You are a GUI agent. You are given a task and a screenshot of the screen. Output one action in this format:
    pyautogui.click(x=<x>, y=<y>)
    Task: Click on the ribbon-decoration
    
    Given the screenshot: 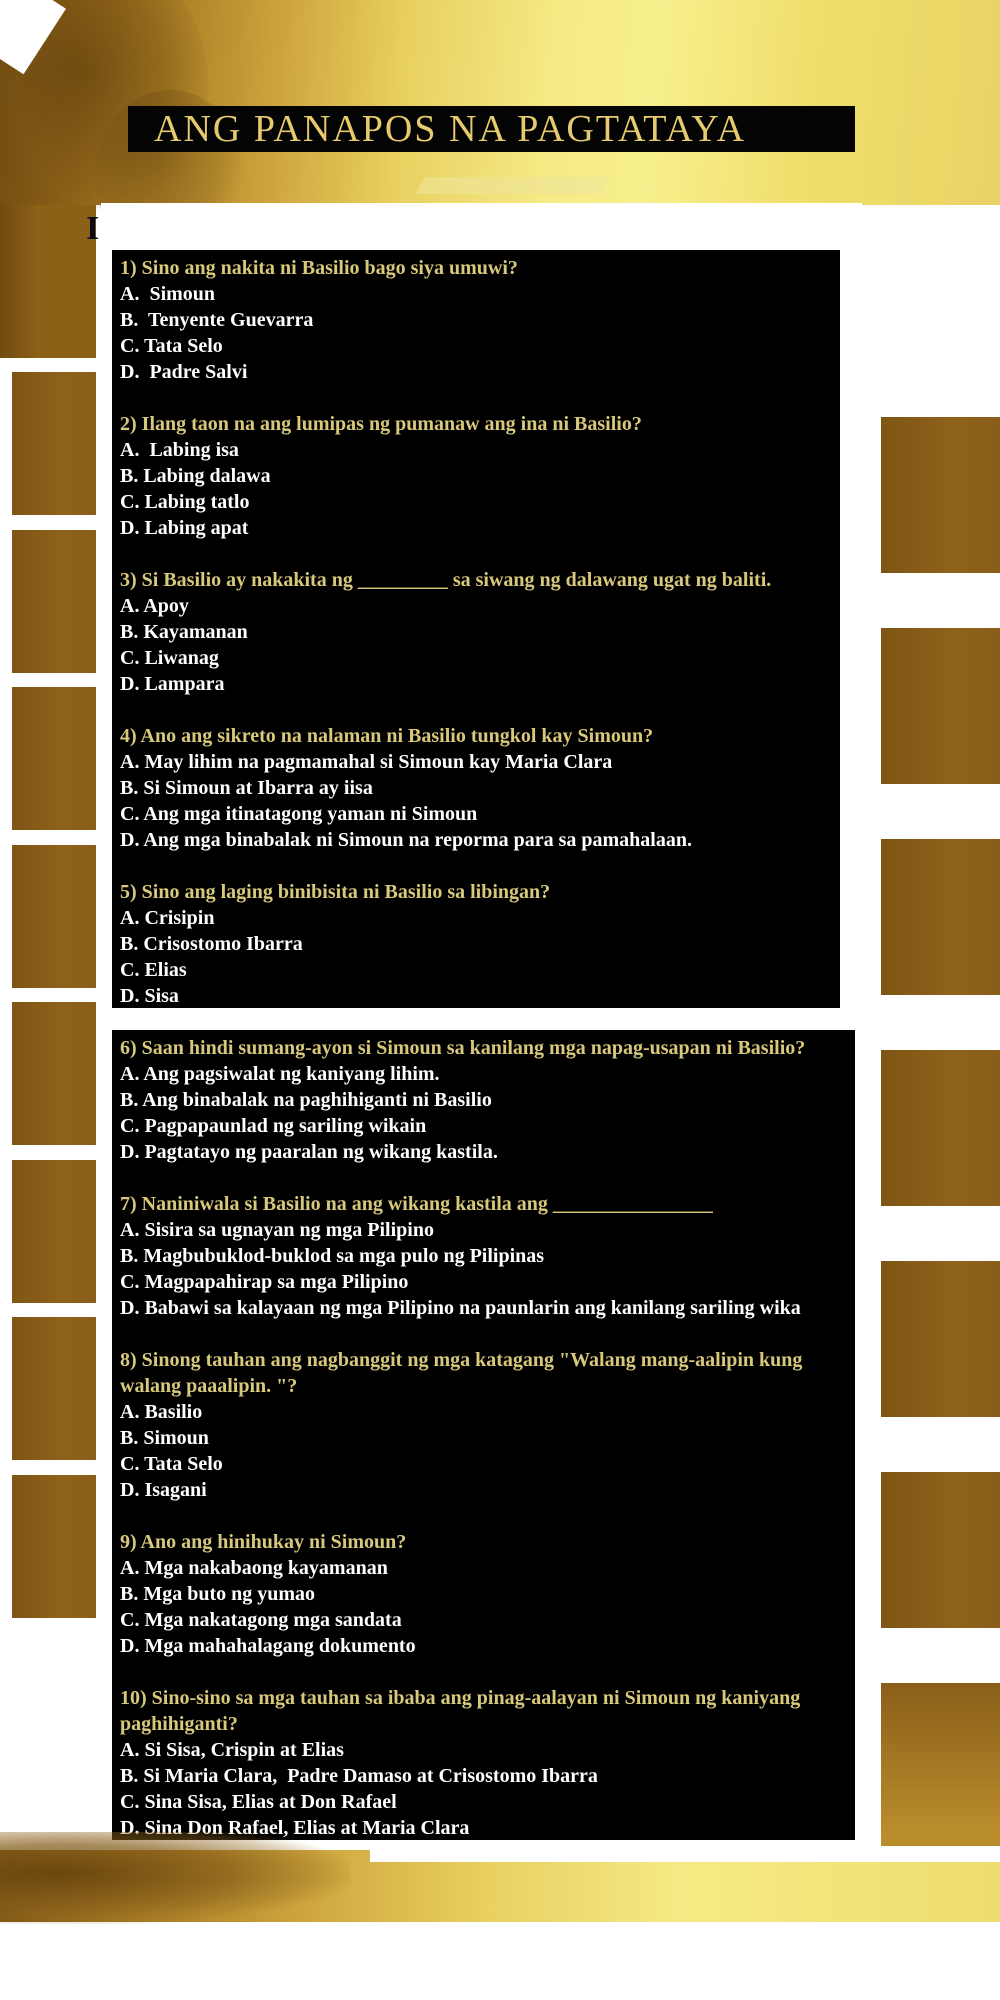 What is the action you would take?
    pyautogui.click(x=512, y=185)
    